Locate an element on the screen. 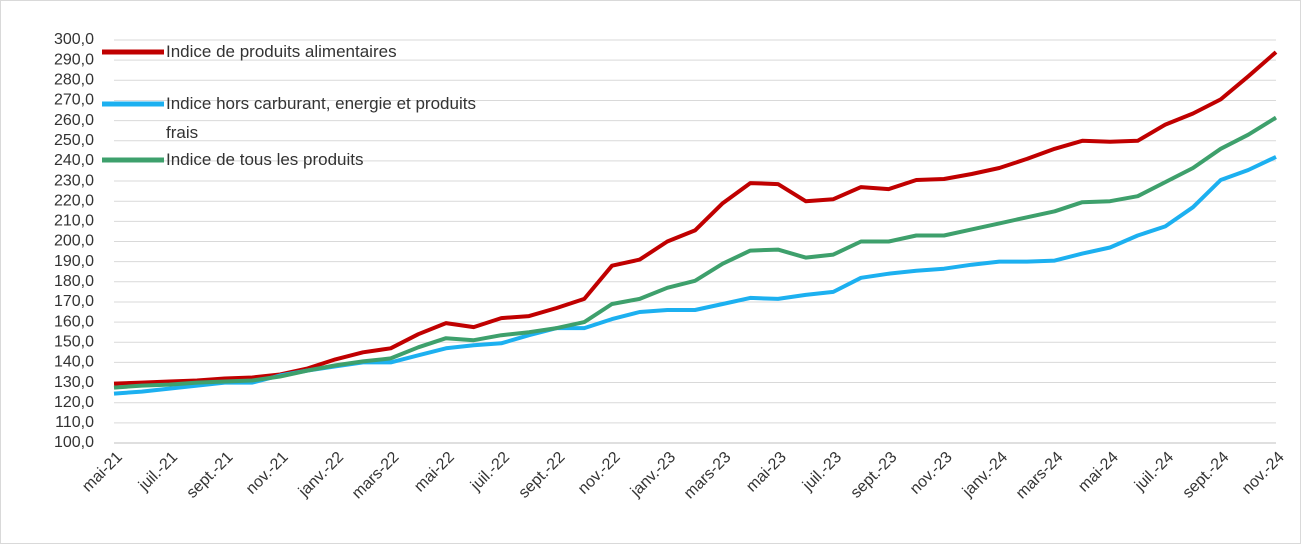  x-tick-label: mars-23 is located at coordinates (708, 476).